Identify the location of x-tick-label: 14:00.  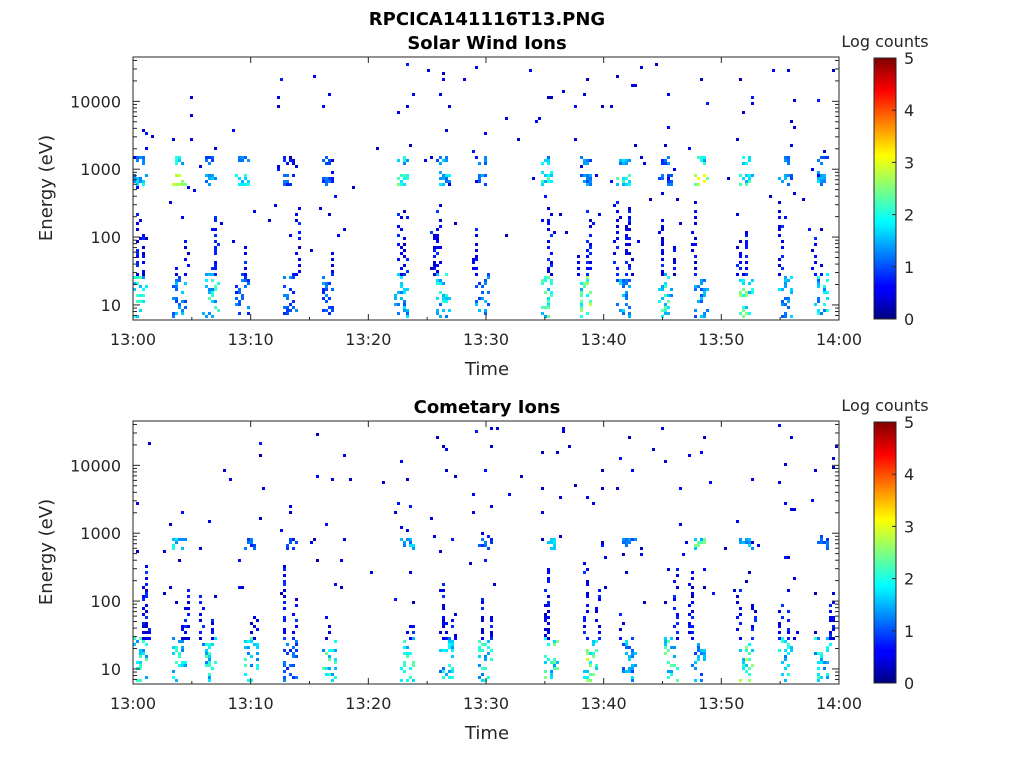
(839, 339).